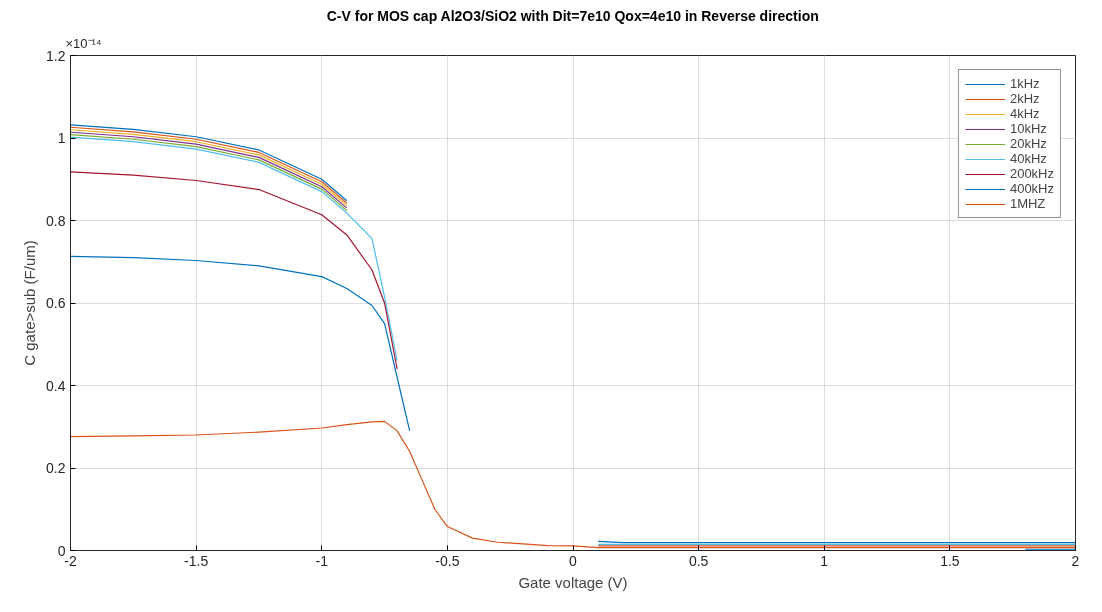 The height and width of the screenshot is (612, 1102). I want to click on x-tick-label: -1.5, so click(196, 560).